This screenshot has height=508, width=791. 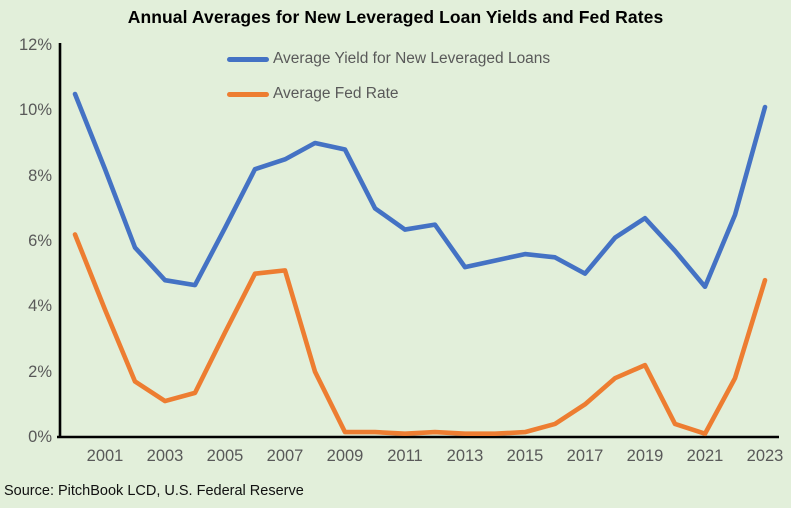 I want to click on x-tick-label: 2017, so click(x=585, y=456).